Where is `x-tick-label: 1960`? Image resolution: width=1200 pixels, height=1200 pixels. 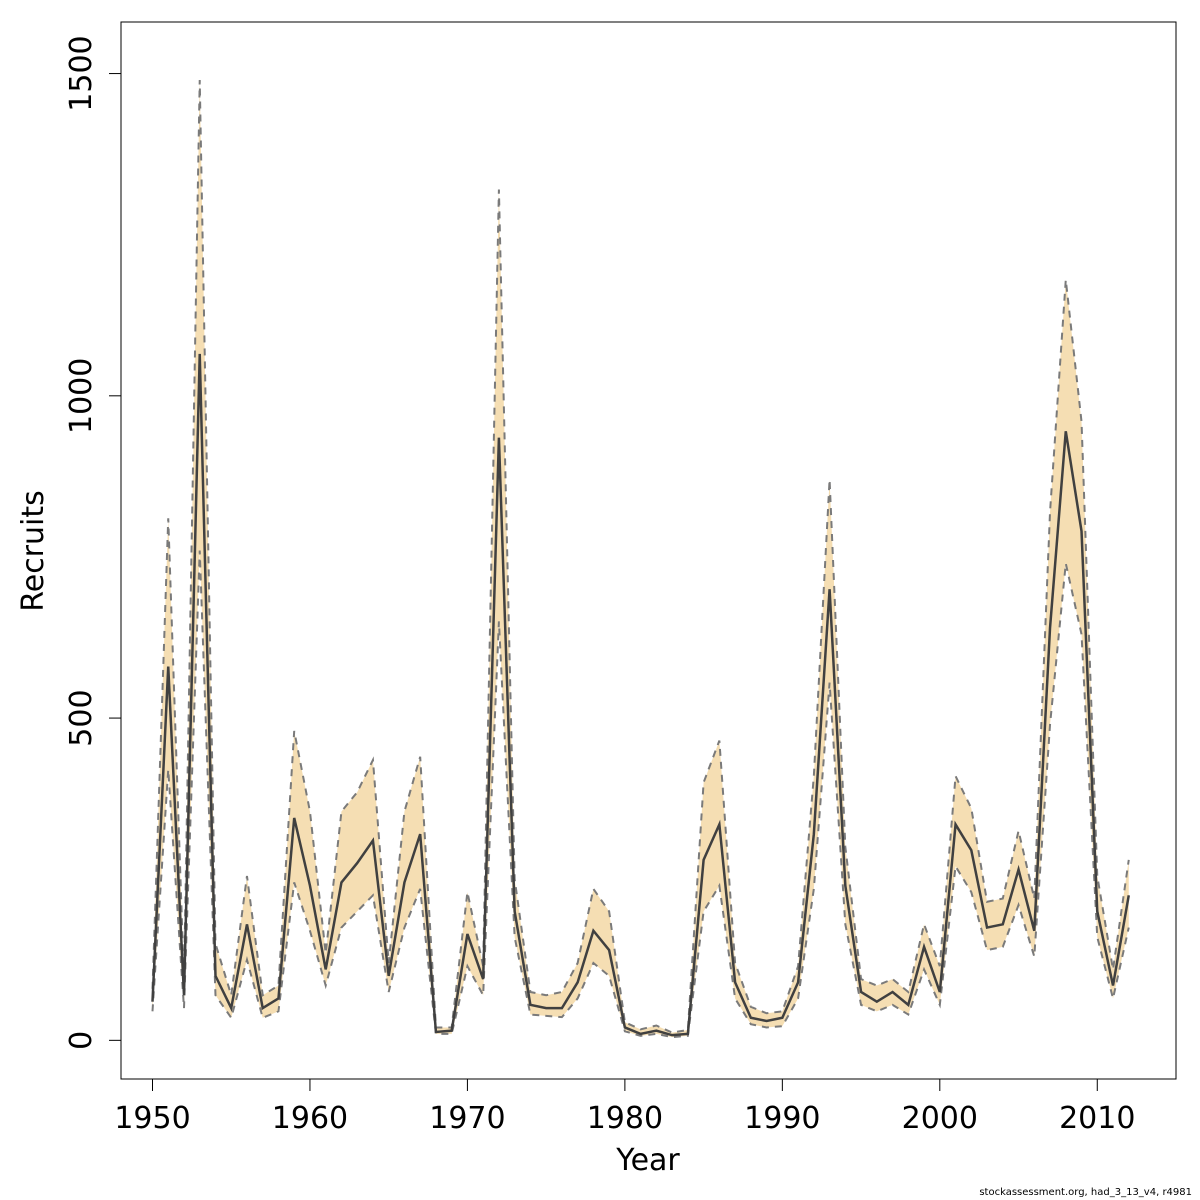 x-tick-label: 1960 is located at coordinates (310, 1118).